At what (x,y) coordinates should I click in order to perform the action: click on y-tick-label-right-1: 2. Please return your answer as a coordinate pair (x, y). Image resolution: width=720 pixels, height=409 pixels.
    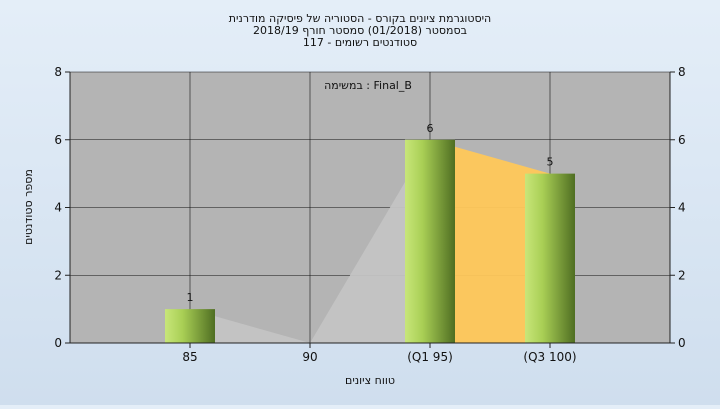
    Looking at the image, I should click on (682, 275).